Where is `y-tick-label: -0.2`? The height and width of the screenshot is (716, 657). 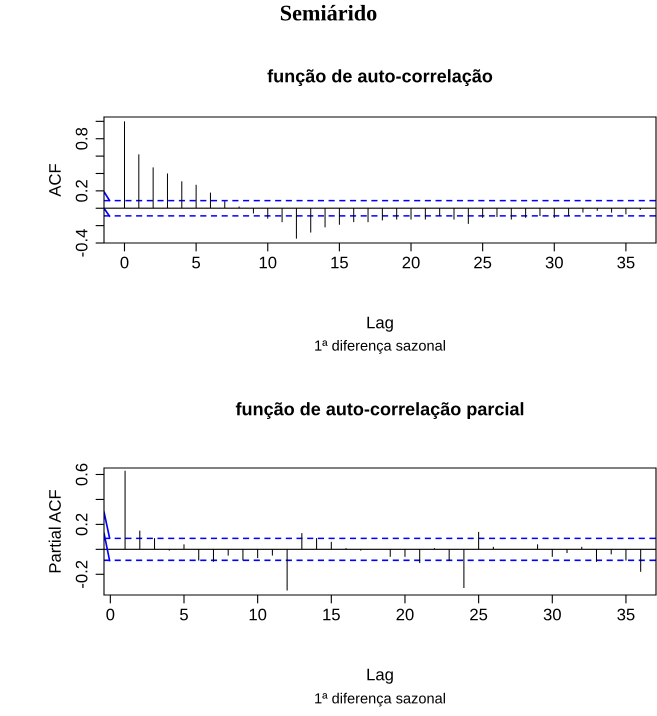 y-tick-label: -0.2 is located at coordinates (82, 574).